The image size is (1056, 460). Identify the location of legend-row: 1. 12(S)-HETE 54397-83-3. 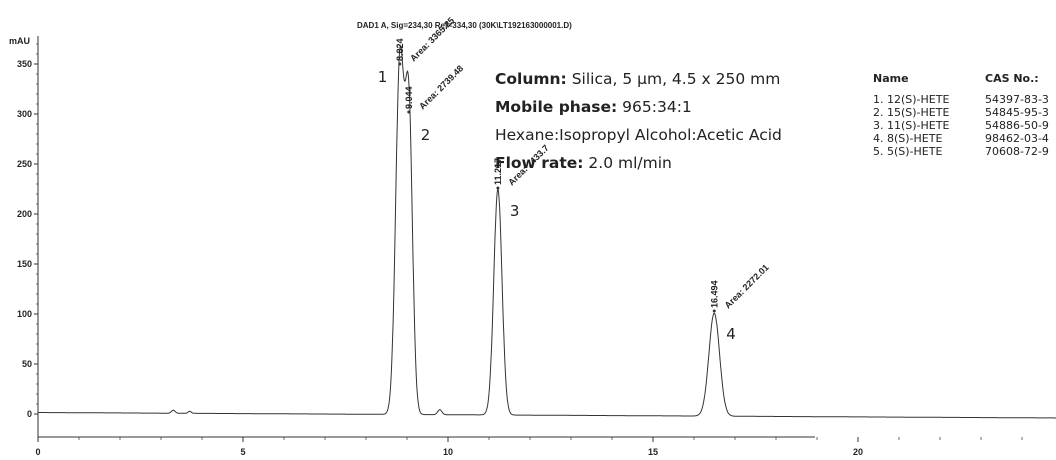
(960, 99).